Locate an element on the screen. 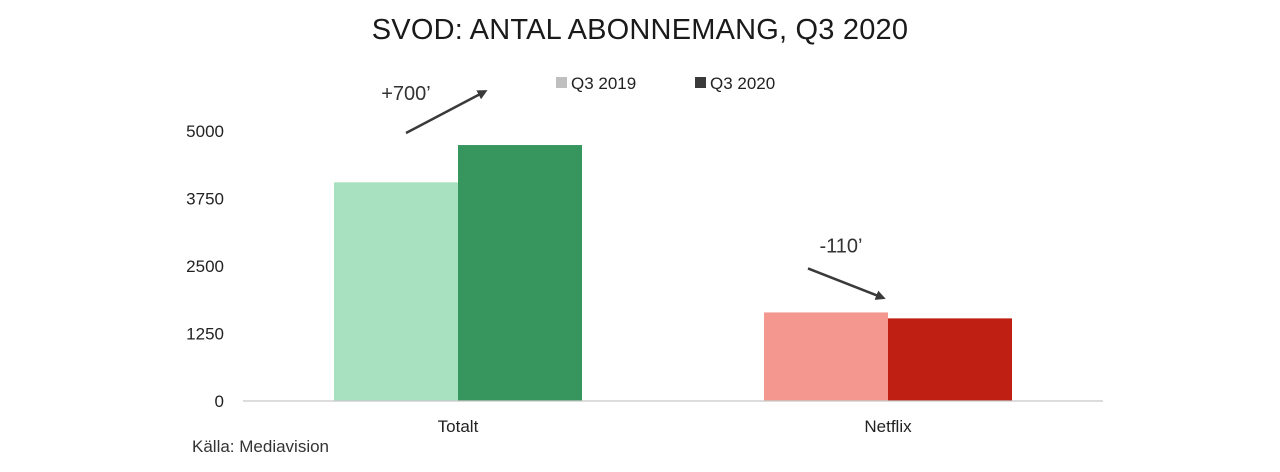 The height and width of the screenshot is (472, 1280). y-tick-label: 1250 is located at coordinates (205, 334).